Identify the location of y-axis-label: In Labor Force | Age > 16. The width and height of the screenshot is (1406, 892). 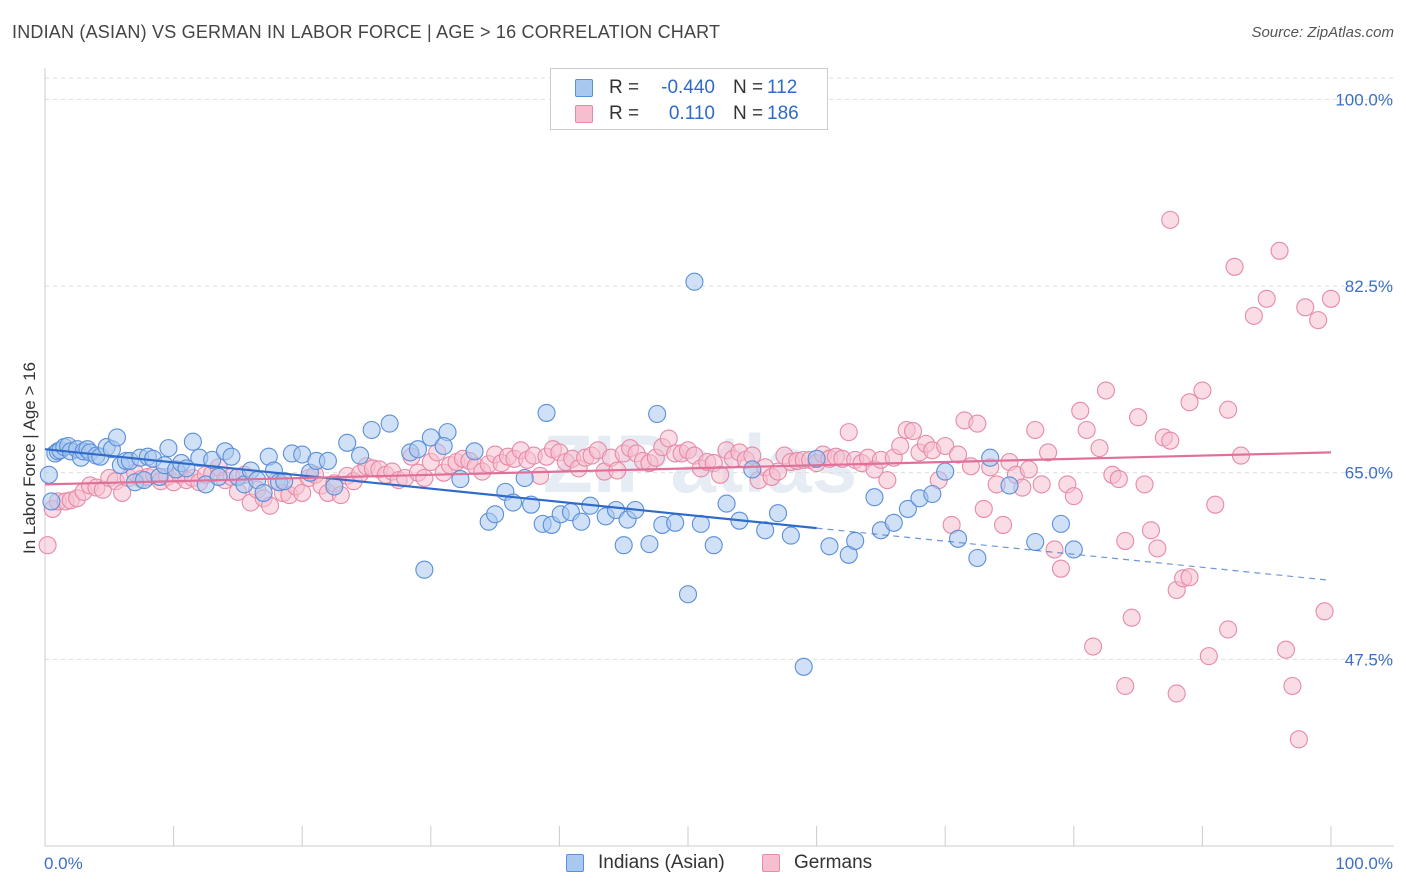
(29, 458).